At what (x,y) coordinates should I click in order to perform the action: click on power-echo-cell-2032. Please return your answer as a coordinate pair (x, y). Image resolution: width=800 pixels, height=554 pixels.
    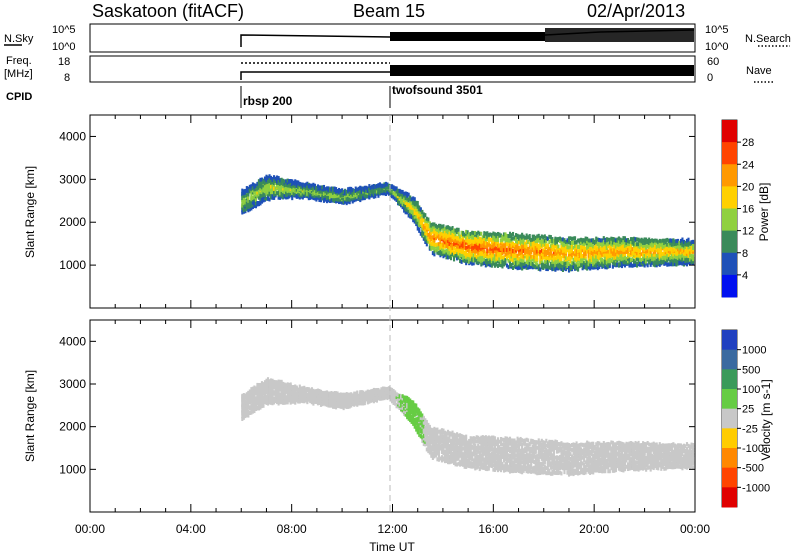
    Looking at the image, I should click on (493, 241).